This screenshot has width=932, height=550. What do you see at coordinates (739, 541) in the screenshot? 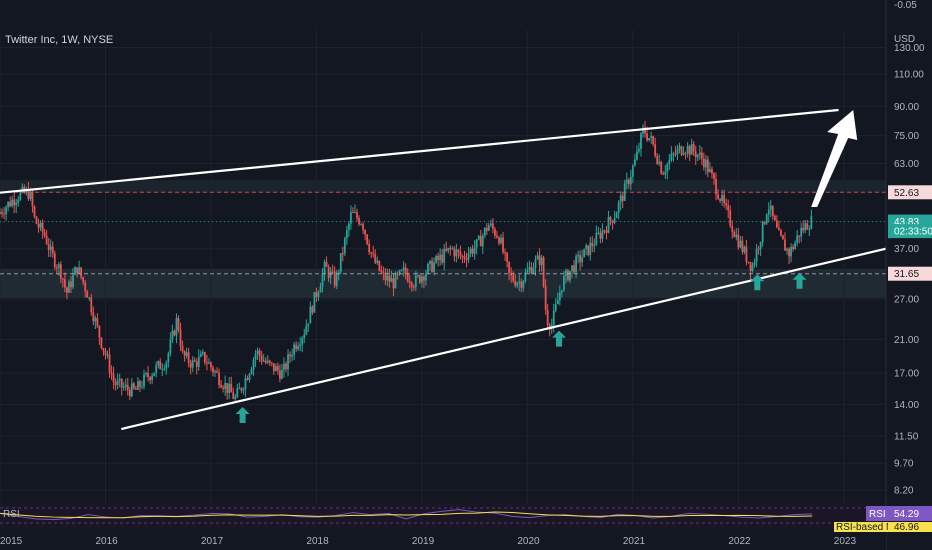
I see `time-tick-label: 2022` at bounding box center [739, 541].